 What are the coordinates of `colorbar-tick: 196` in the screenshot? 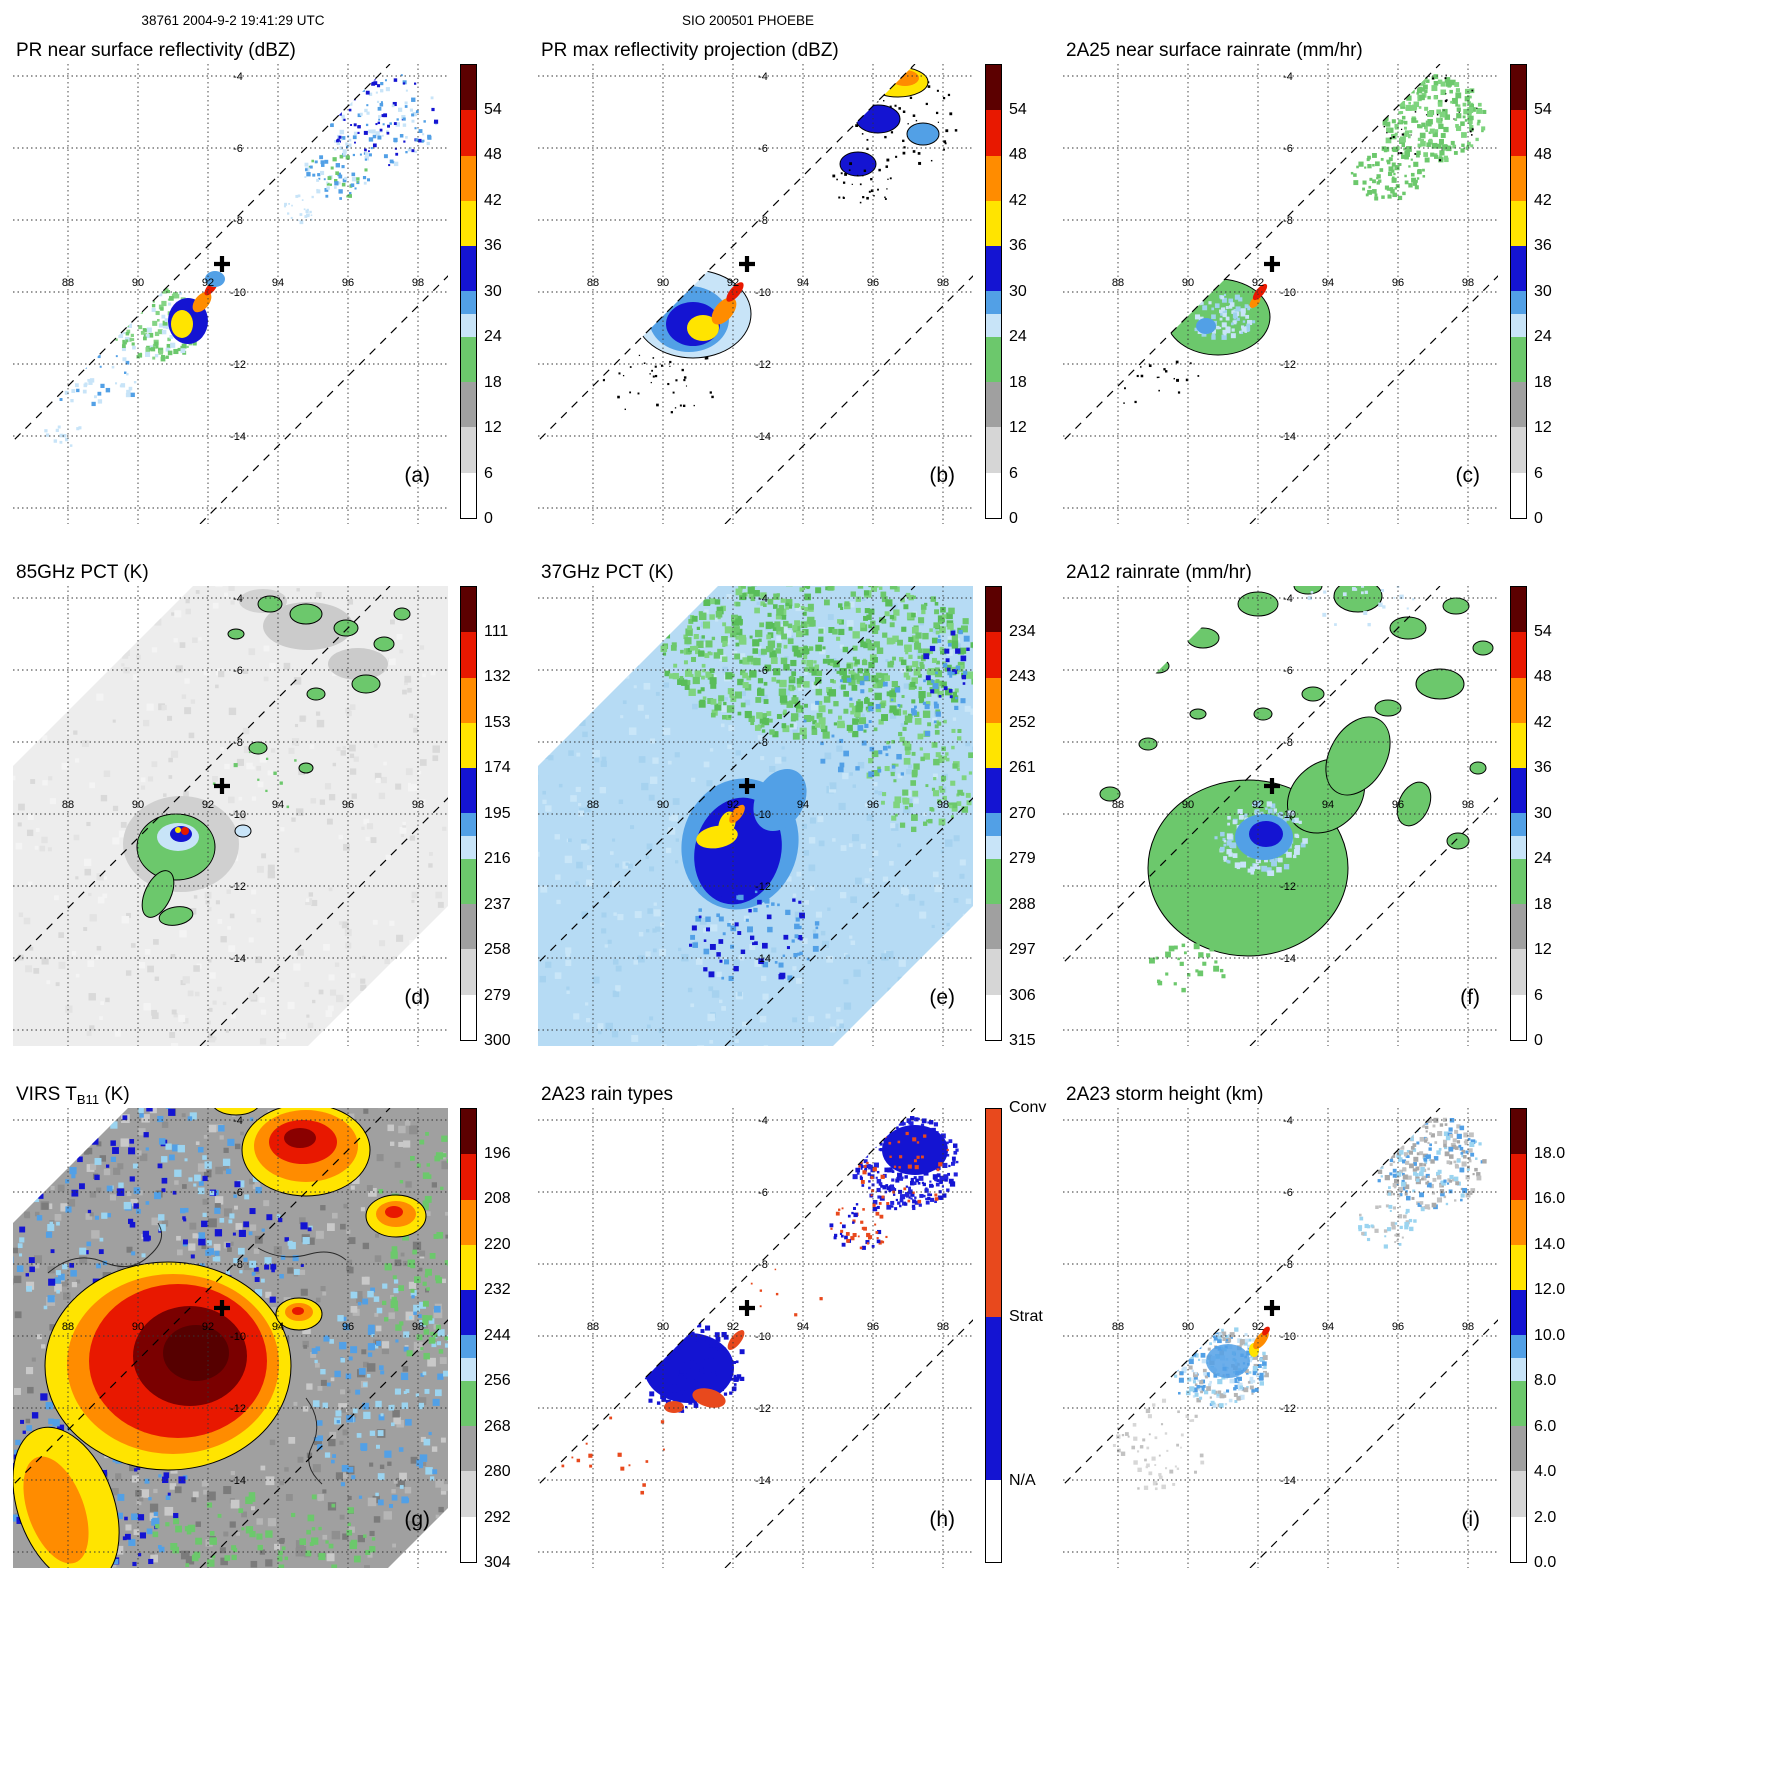 It's located at (497, 1153).